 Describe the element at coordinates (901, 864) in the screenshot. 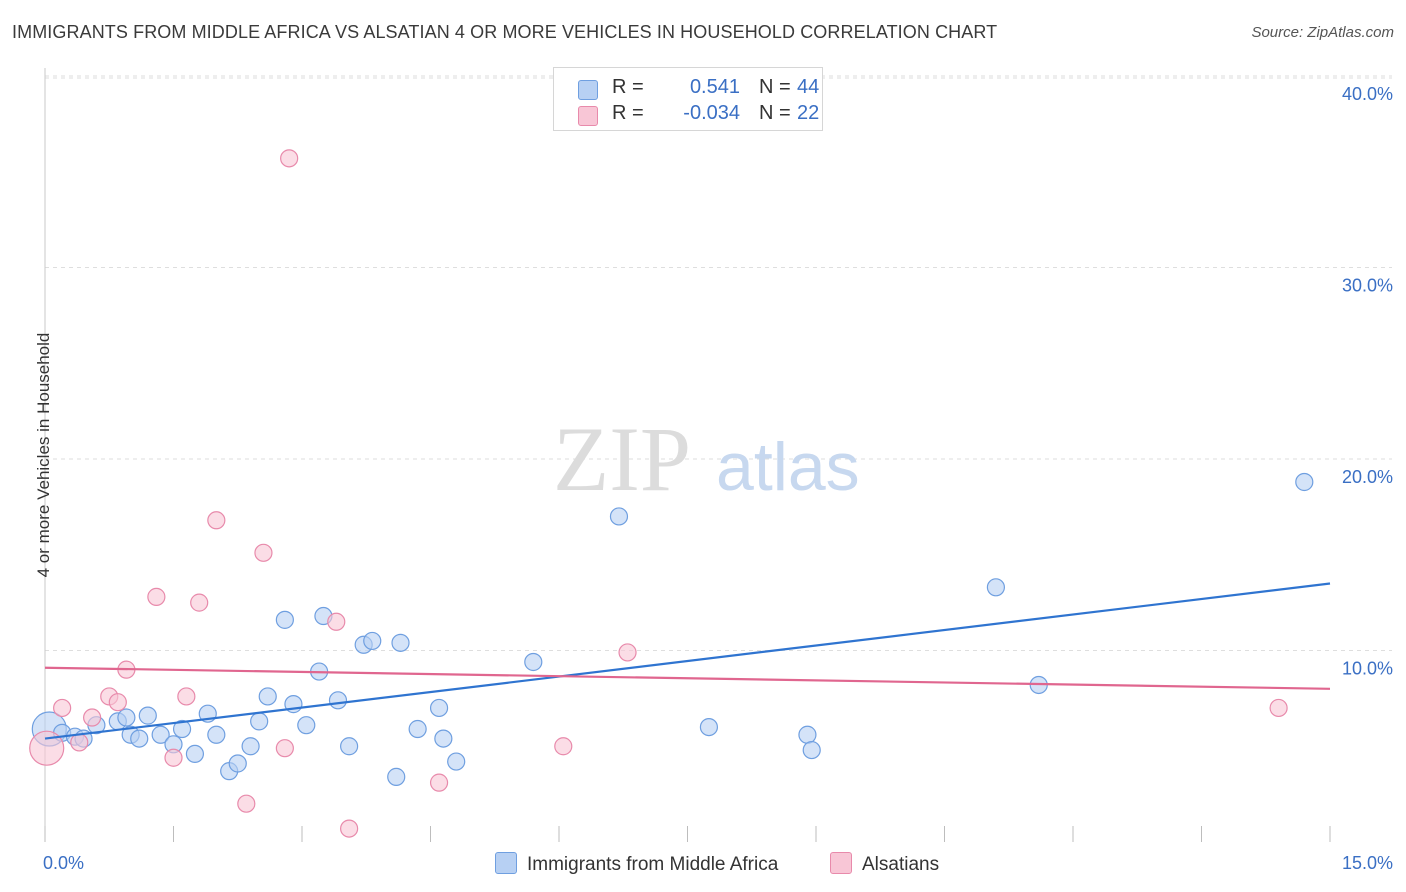

I see `legend-label-alsatians: Alsatians` at that location.